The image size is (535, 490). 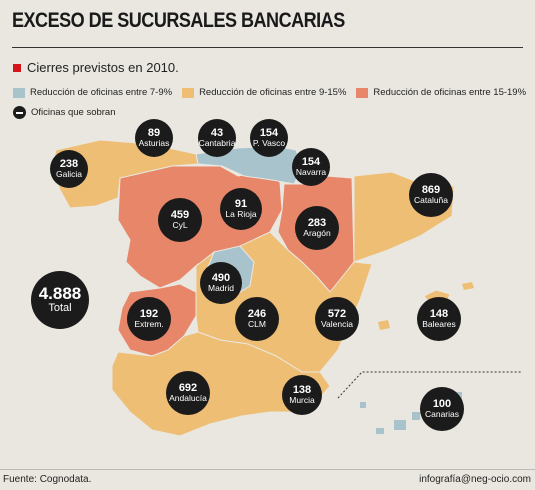 What do you see at coordinates (17, 67) in the screenshot?
I see `accent-square-icon` at bounding box center [17, 67].